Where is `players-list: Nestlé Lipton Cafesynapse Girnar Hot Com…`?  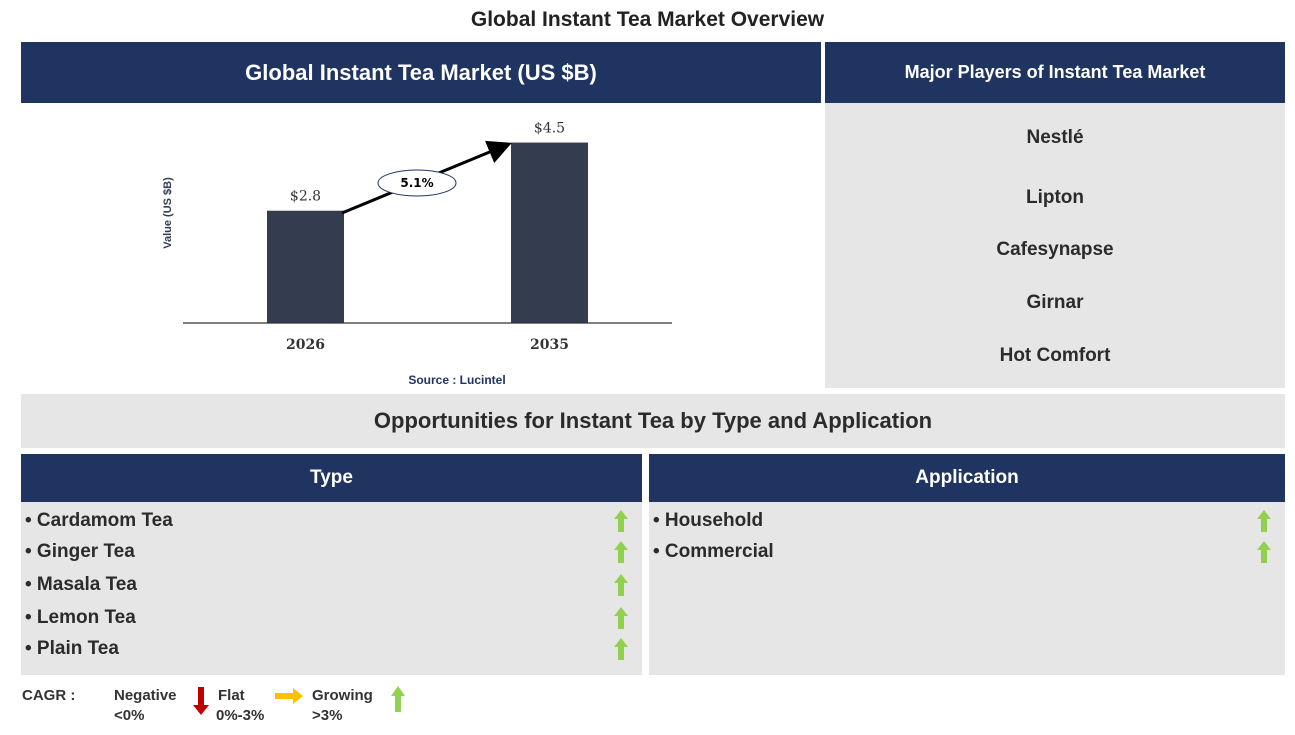 players-list: Nestlé Lipton Cafesynapse Girnar Hot Com… is located at coordinates (1055, 245).